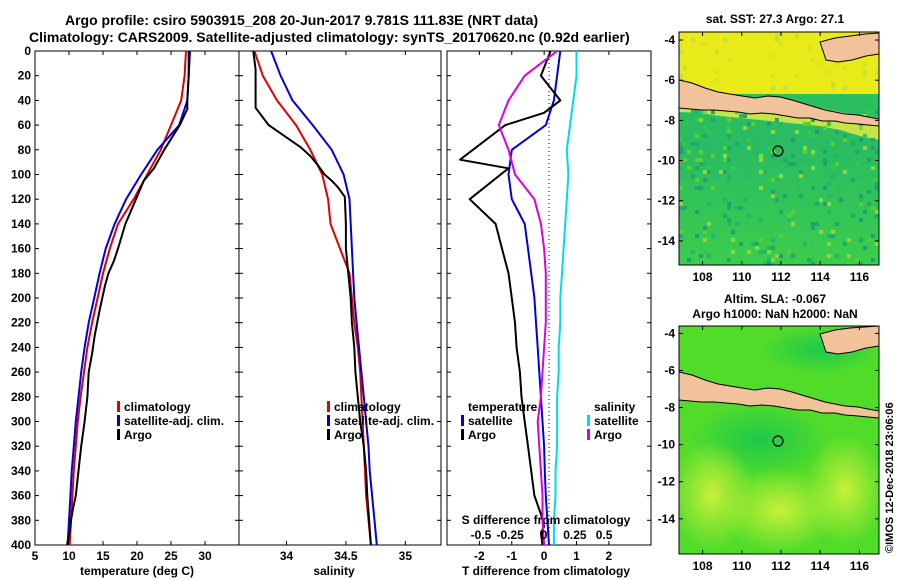  I want to click on depth-tick-label: 300, so click(21, 422).